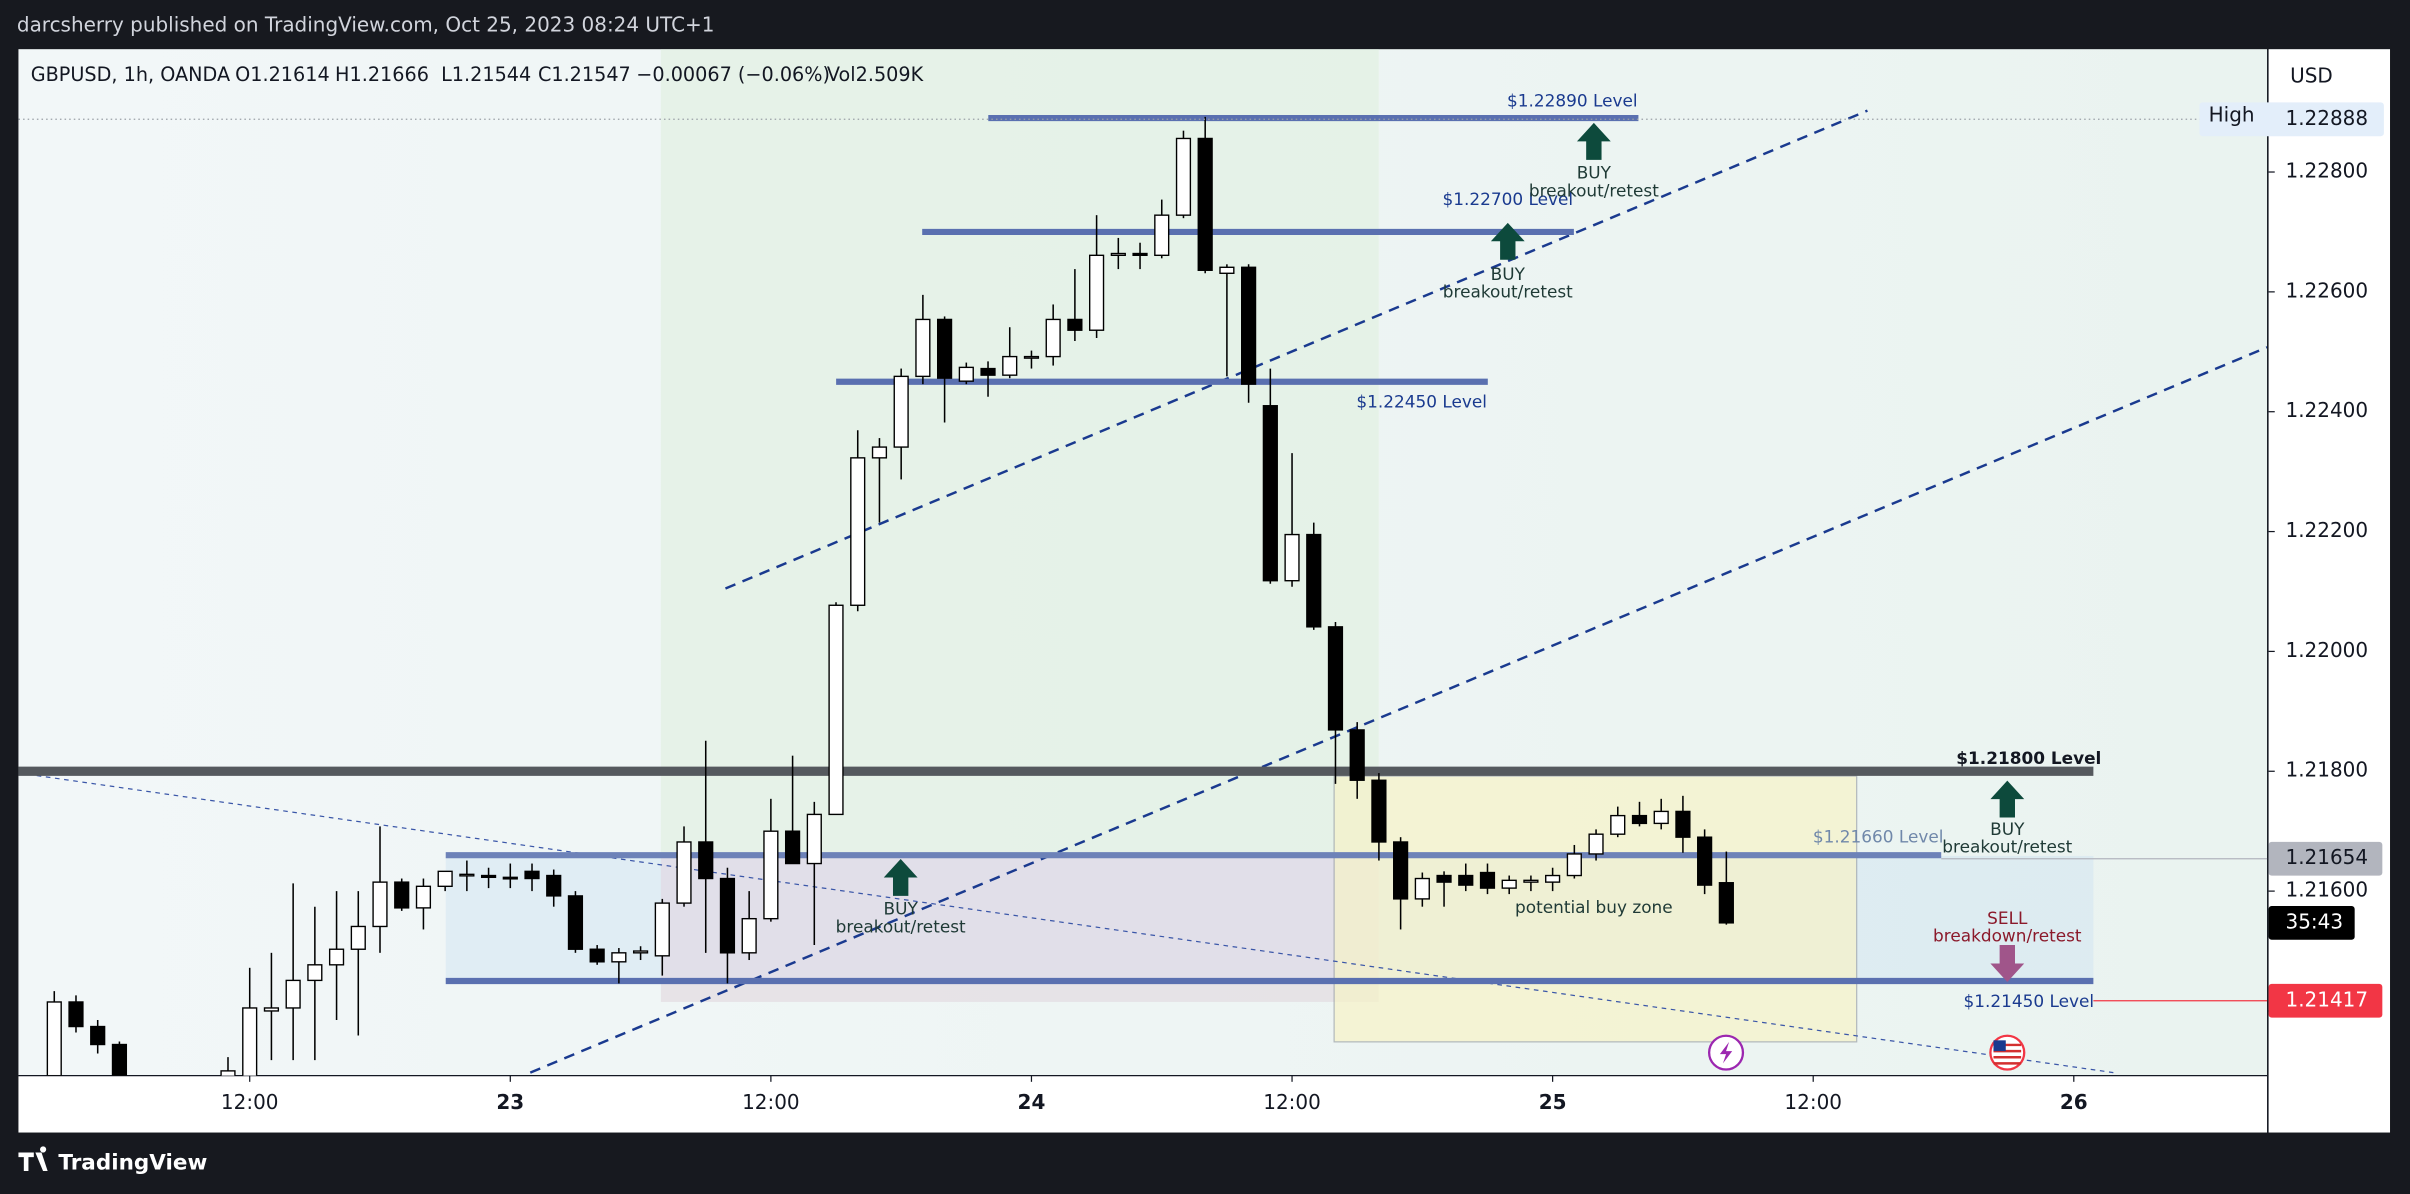  Describe the element at coordinates (2007, 936) in the screenshot. I see `signal-label: breakdown/retest` at that location.